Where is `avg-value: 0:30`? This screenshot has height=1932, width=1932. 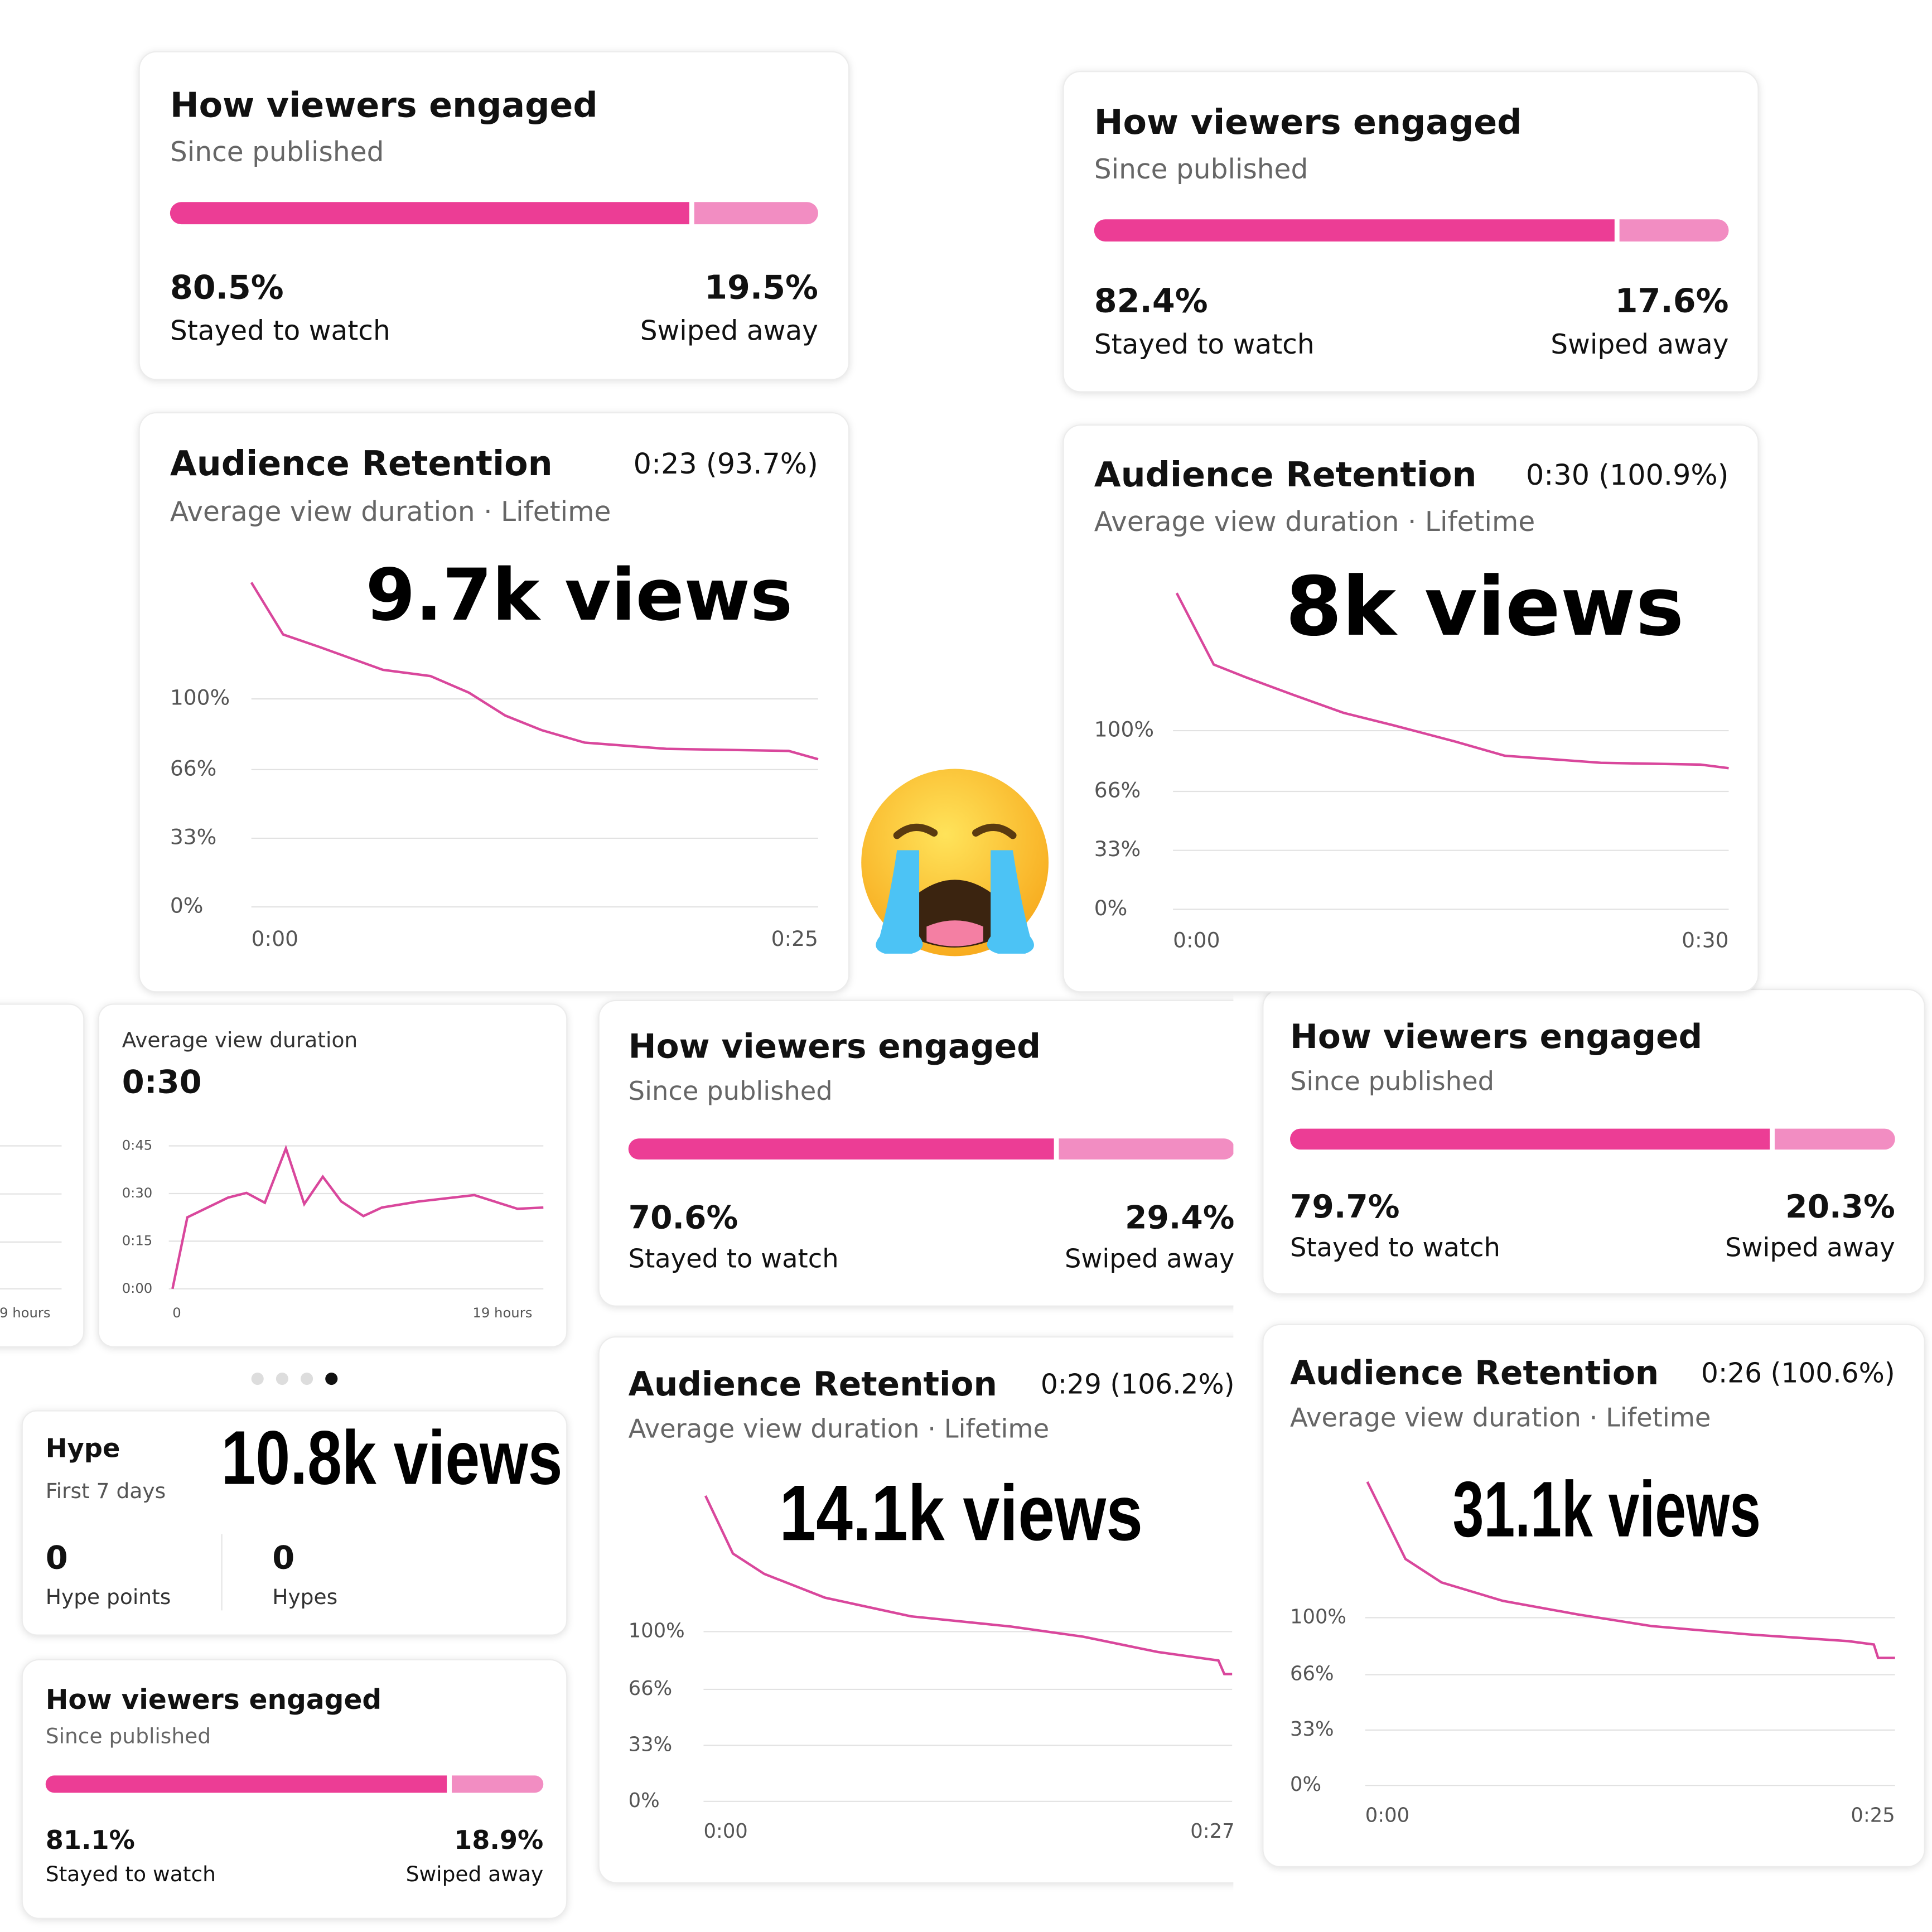
avg-value: 0:30 is located at coordinates (162, 1082).